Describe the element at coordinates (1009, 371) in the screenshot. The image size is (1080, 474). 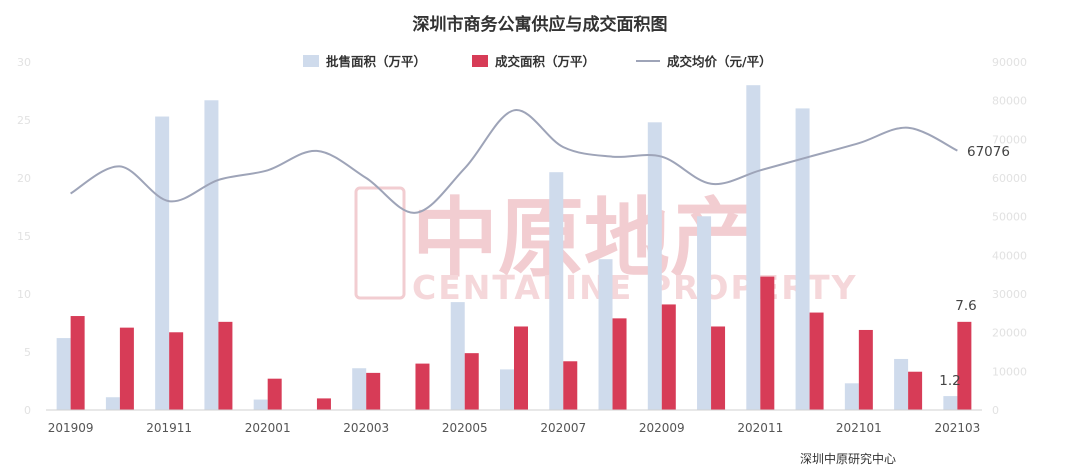
I see `right-axis-tick: 10000` at that location.